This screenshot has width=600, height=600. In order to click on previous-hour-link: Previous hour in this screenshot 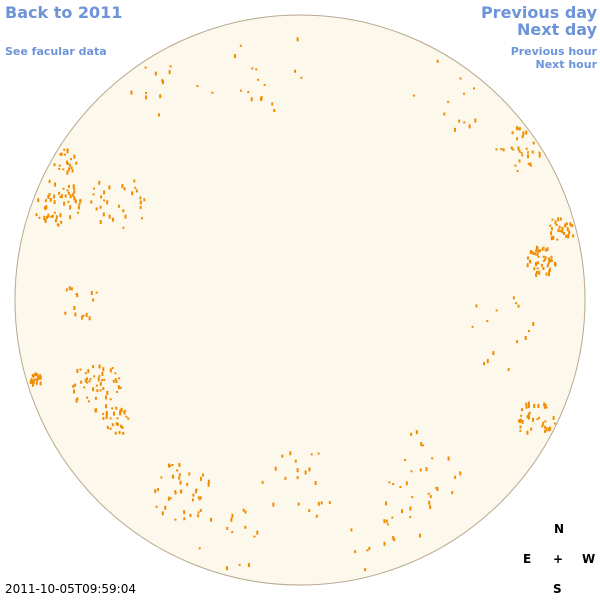, I will do `click(553, 51)`.